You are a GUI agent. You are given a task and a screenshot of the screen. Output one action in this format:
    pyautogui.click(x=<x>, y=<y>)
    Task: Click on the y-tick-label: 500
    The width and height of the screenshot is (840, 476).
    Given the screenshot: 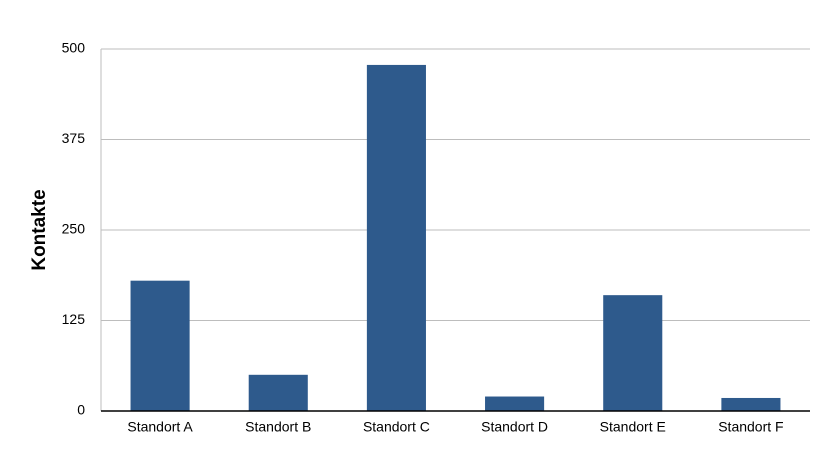 What is the action you would take?
    pyautogui.click(x=74, y=48)
    